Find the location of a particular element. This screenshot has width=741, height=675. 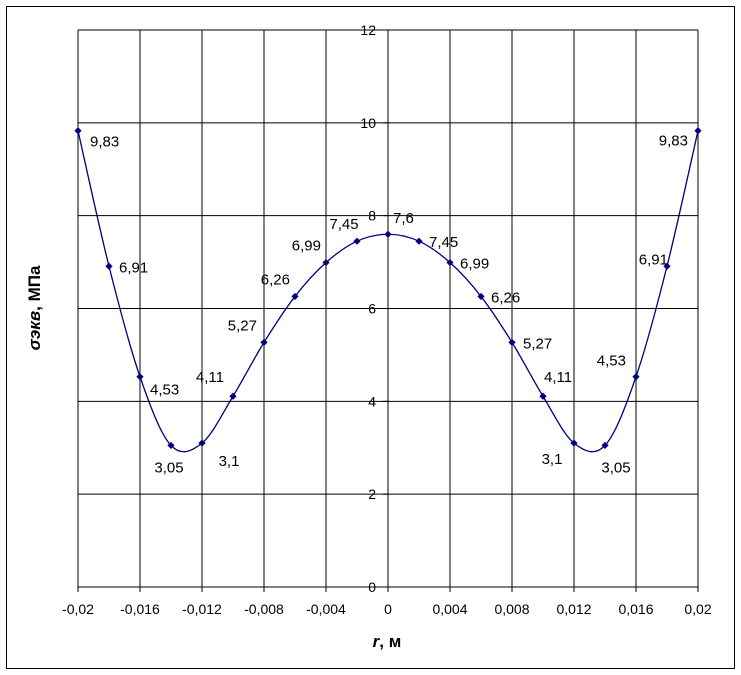

x-tick-label: -0,016 is located at coordinates (140, 609).